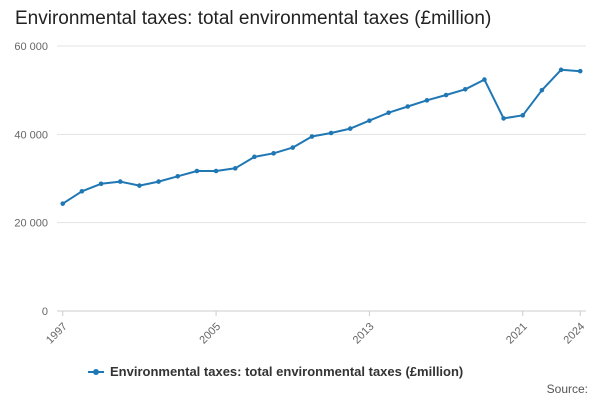 This screenshot has height=400, width=600. Describe the element at coordinates (364, 334) in the screenshot. I see `x-tick-label: 2013` at that location.